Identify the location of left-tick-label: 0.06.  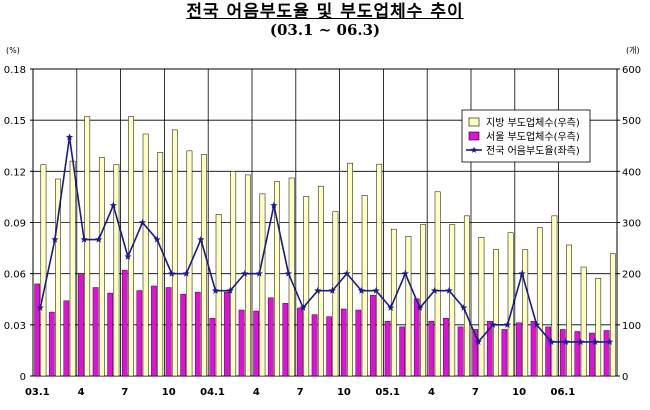
(15, 275).